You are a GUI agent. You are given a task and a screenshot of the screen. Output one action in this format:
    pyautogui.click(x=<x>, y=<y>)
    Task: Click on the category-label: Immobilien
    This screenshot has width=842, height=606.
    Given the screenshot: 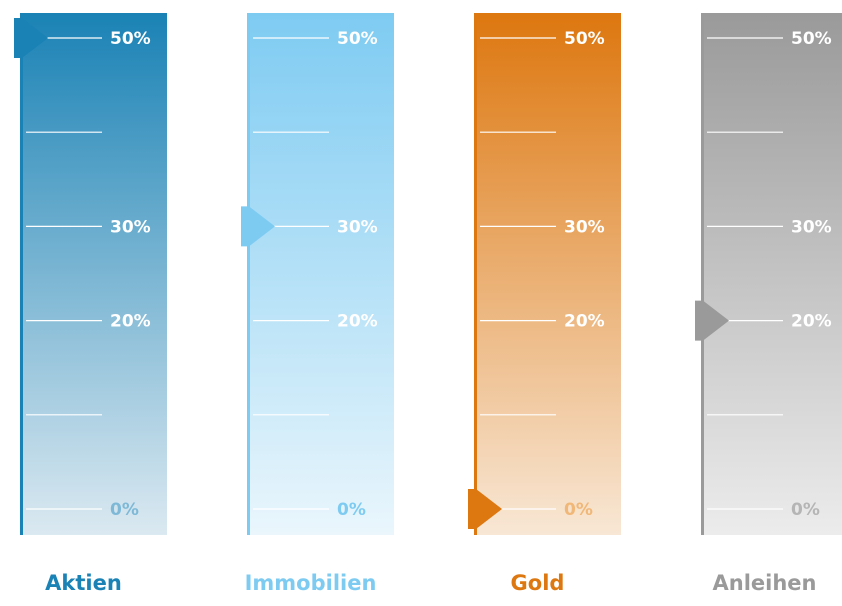 What is the action you would take?
    pyautogui.click(x=311, y=583)
    